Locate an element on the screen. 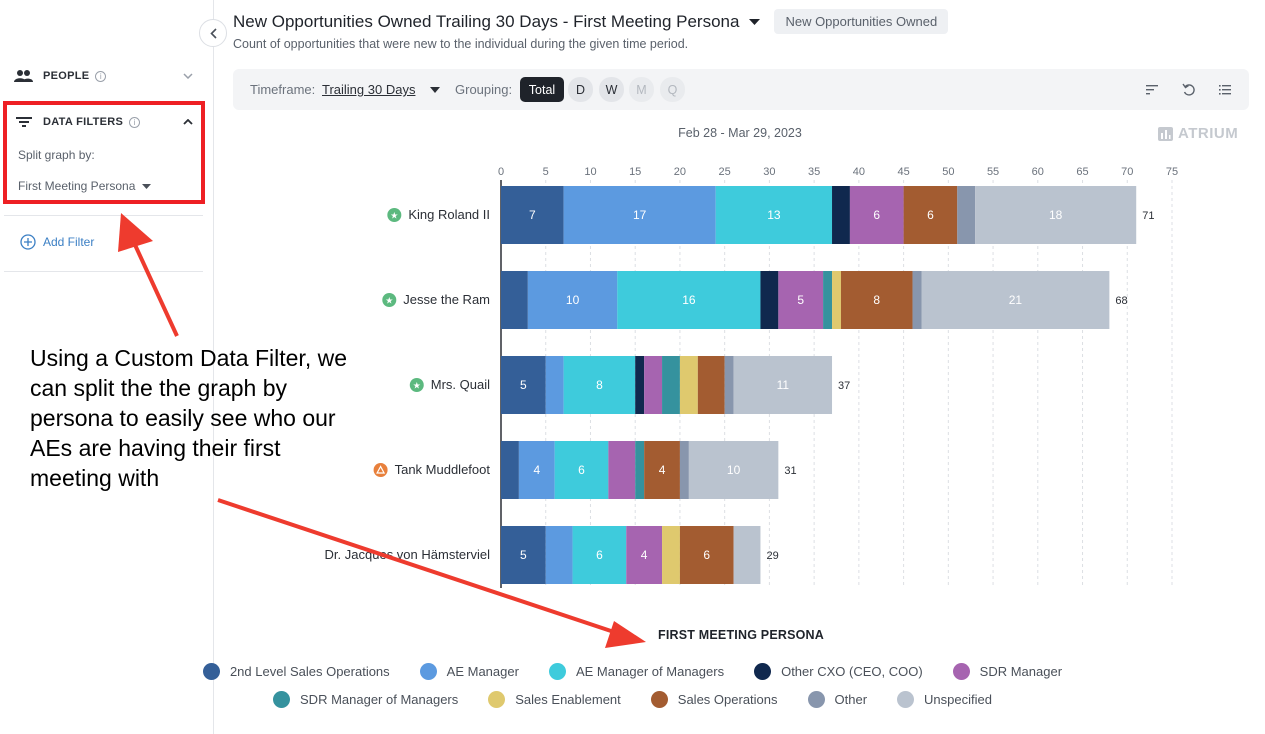 This screenshot has width=1265, height=734. legend-item: SDR Manager of Managers is located at coordinates (365, 699).